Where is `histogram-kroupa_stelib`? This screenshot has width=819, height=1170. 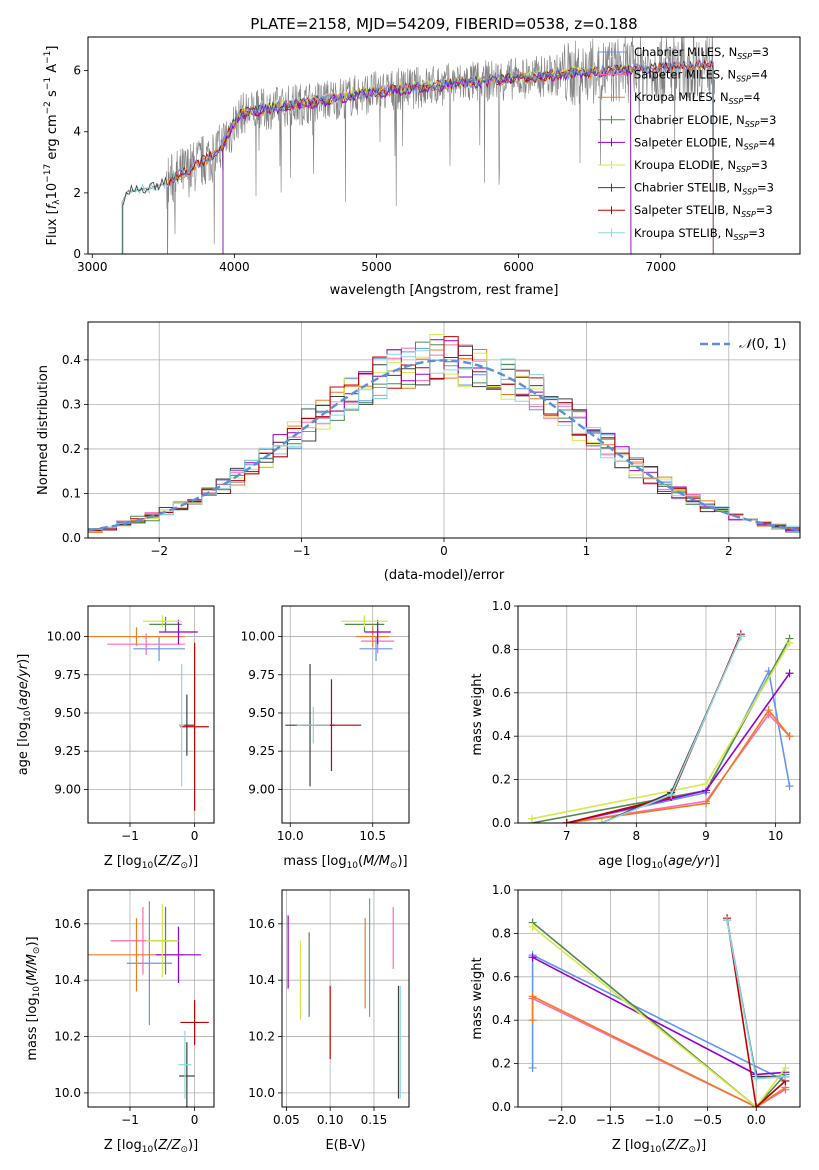
histogram-kroupa_stelib is located at coordinates (444, 441).